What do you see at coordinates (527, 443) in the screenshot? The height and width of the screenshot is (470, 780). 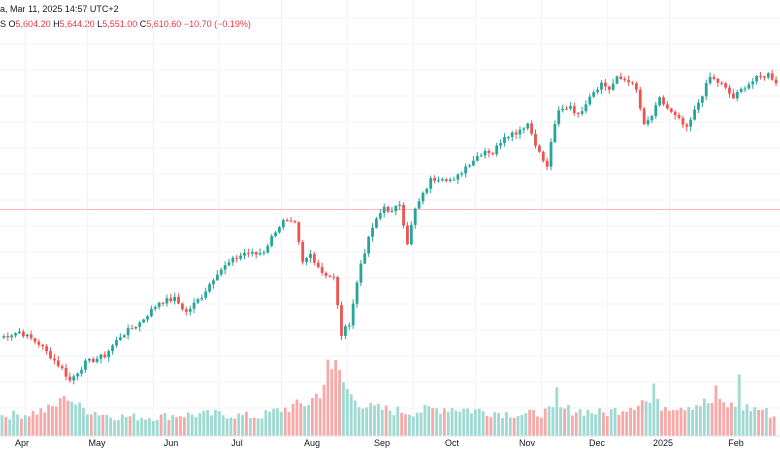 I see `x-tick-label: Nov` at bounding box center [527, 443].